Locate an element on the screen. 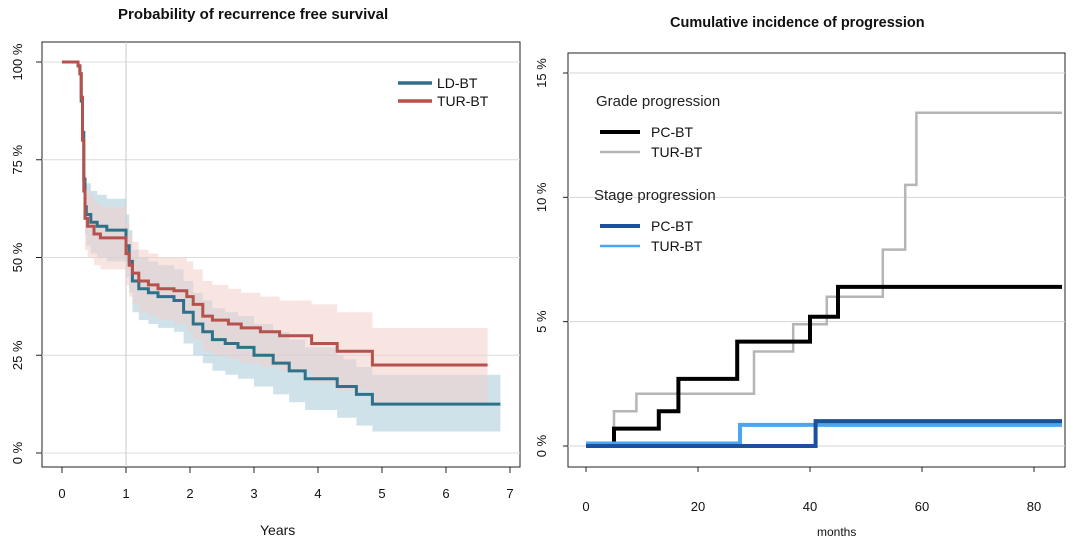  legend-group-title: Grade progression is located at coordinates (658, 101).